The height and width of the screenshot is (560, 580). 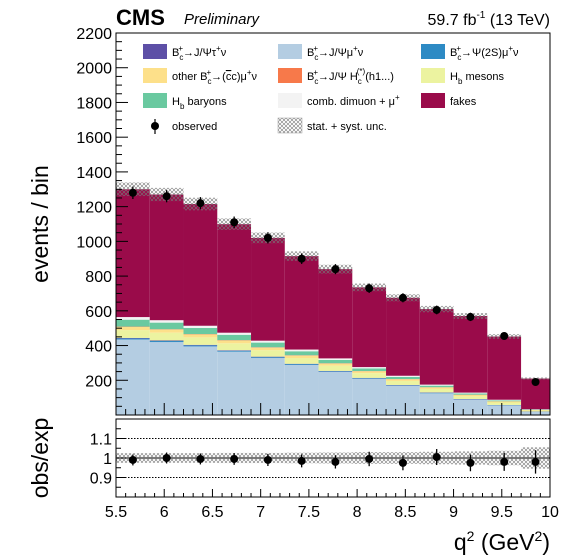 What do you see at coordinates (200, 77) in the screenshot?
I see `legend-entry-other-bc: other Bc+→(cc)μ+ν` at bounding box center [200, 77].